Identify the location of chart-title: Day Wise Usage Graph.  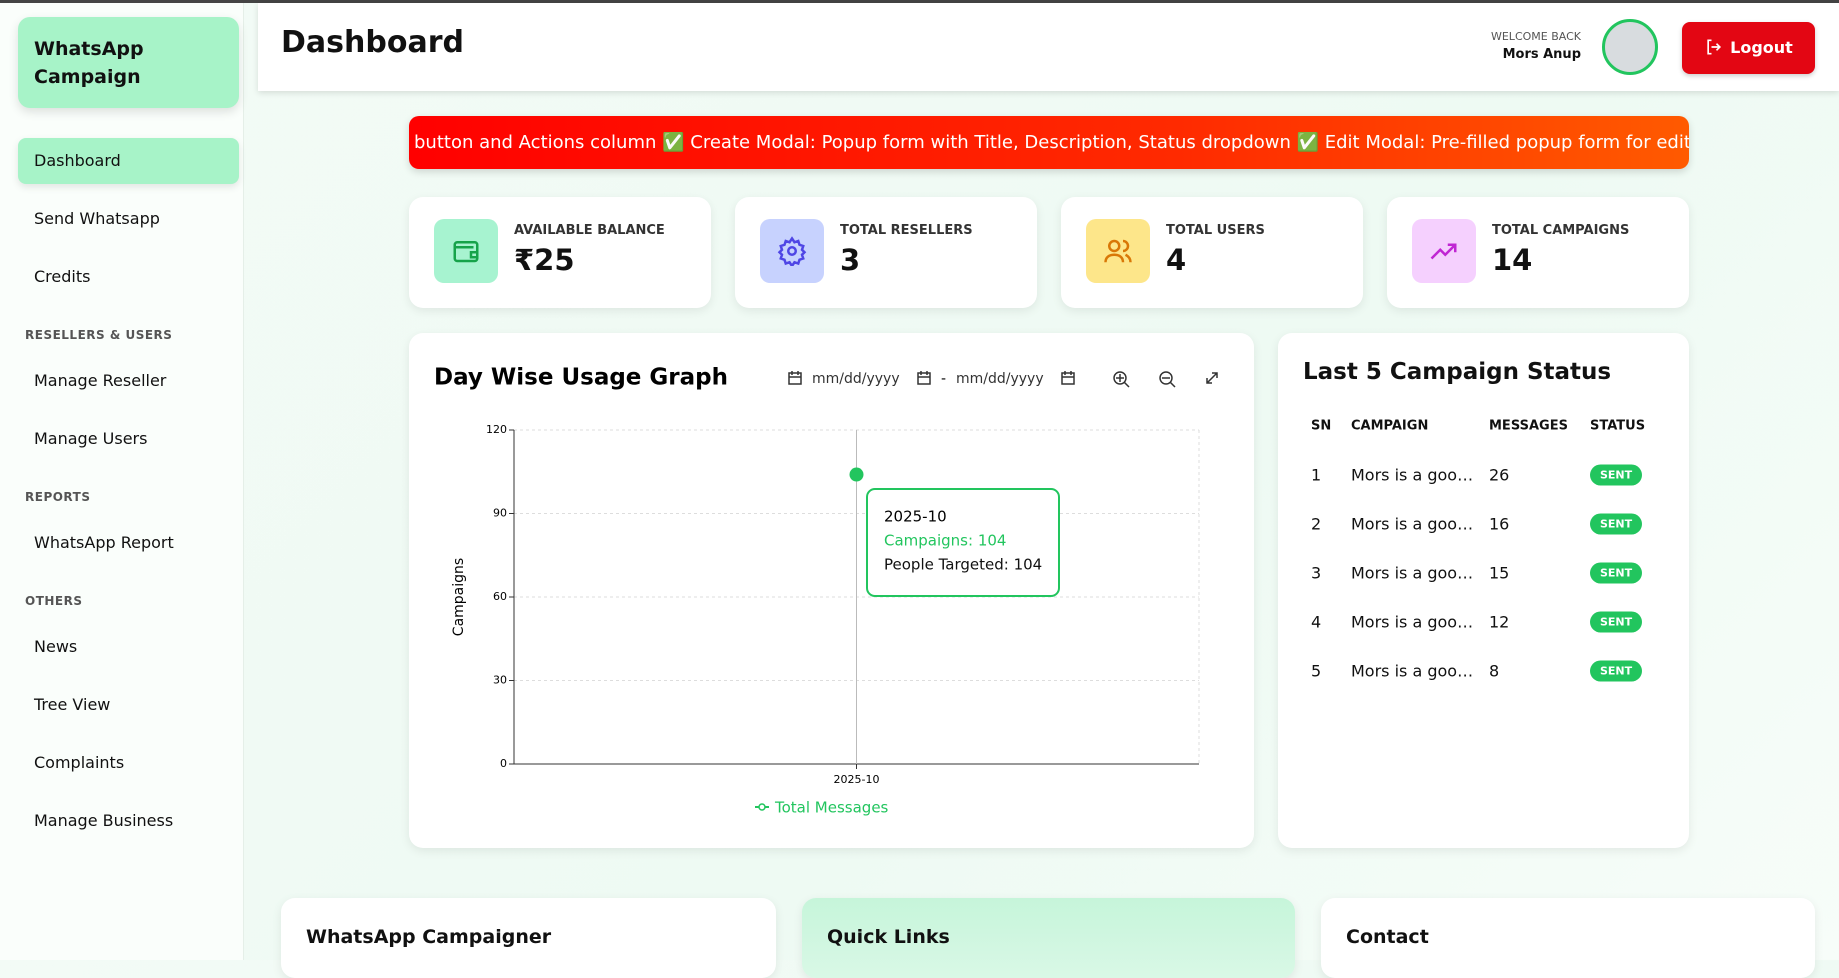
(581, 378).